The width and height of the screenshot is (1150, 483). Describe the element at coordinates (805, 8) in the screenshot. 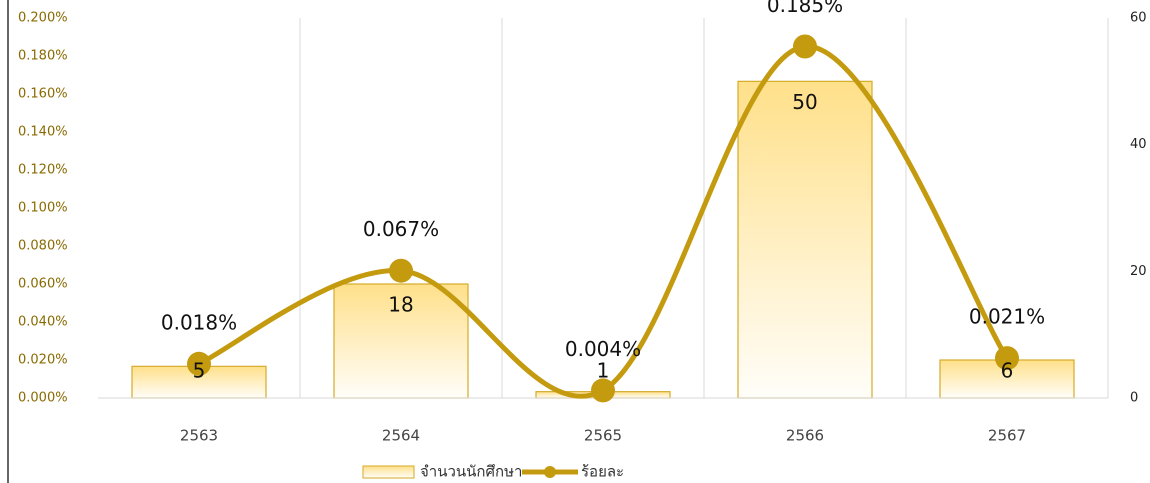

I see `line-data-label: 0.185%` at that location.